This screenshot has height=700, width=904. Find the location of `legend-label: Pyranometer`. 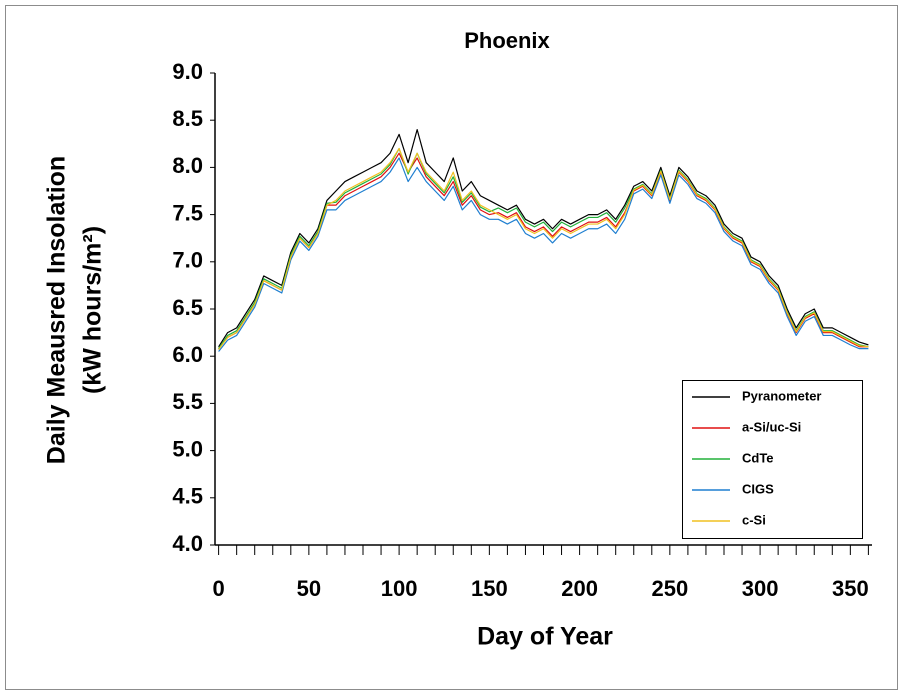

legend-label: Pyranometer is located at coordinates (781, 395).